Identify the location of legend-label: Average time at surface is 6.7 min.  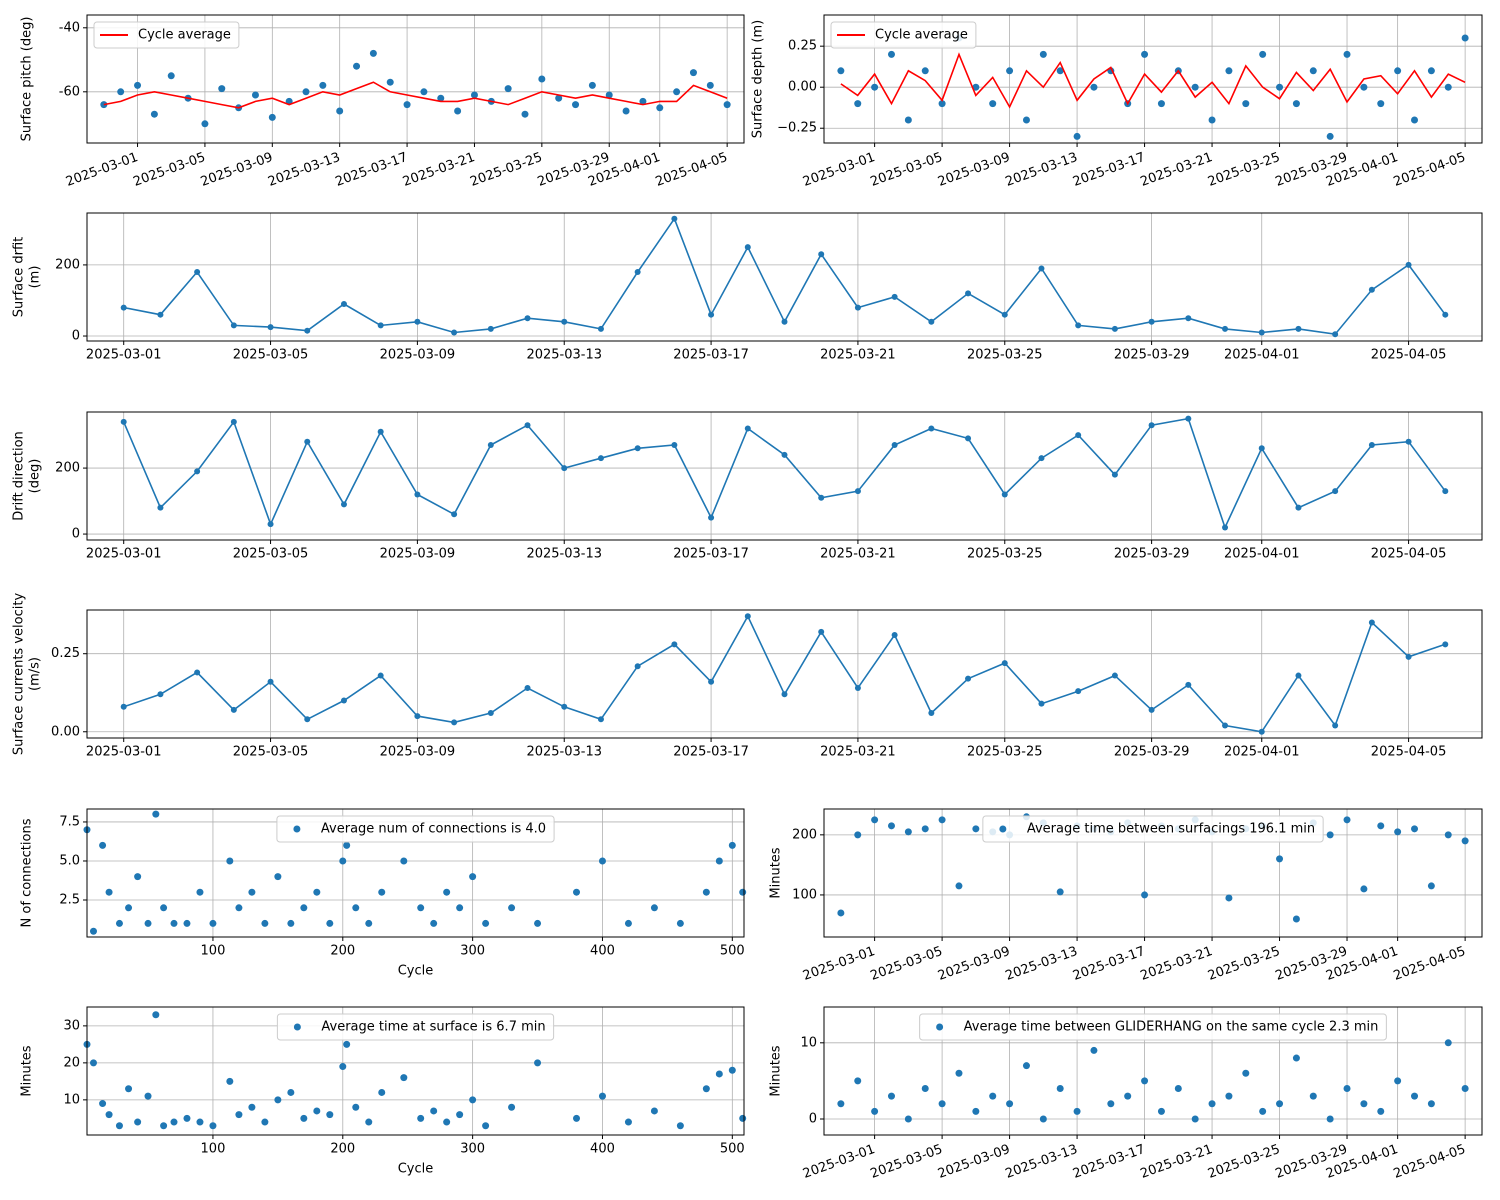
(433, 1027).